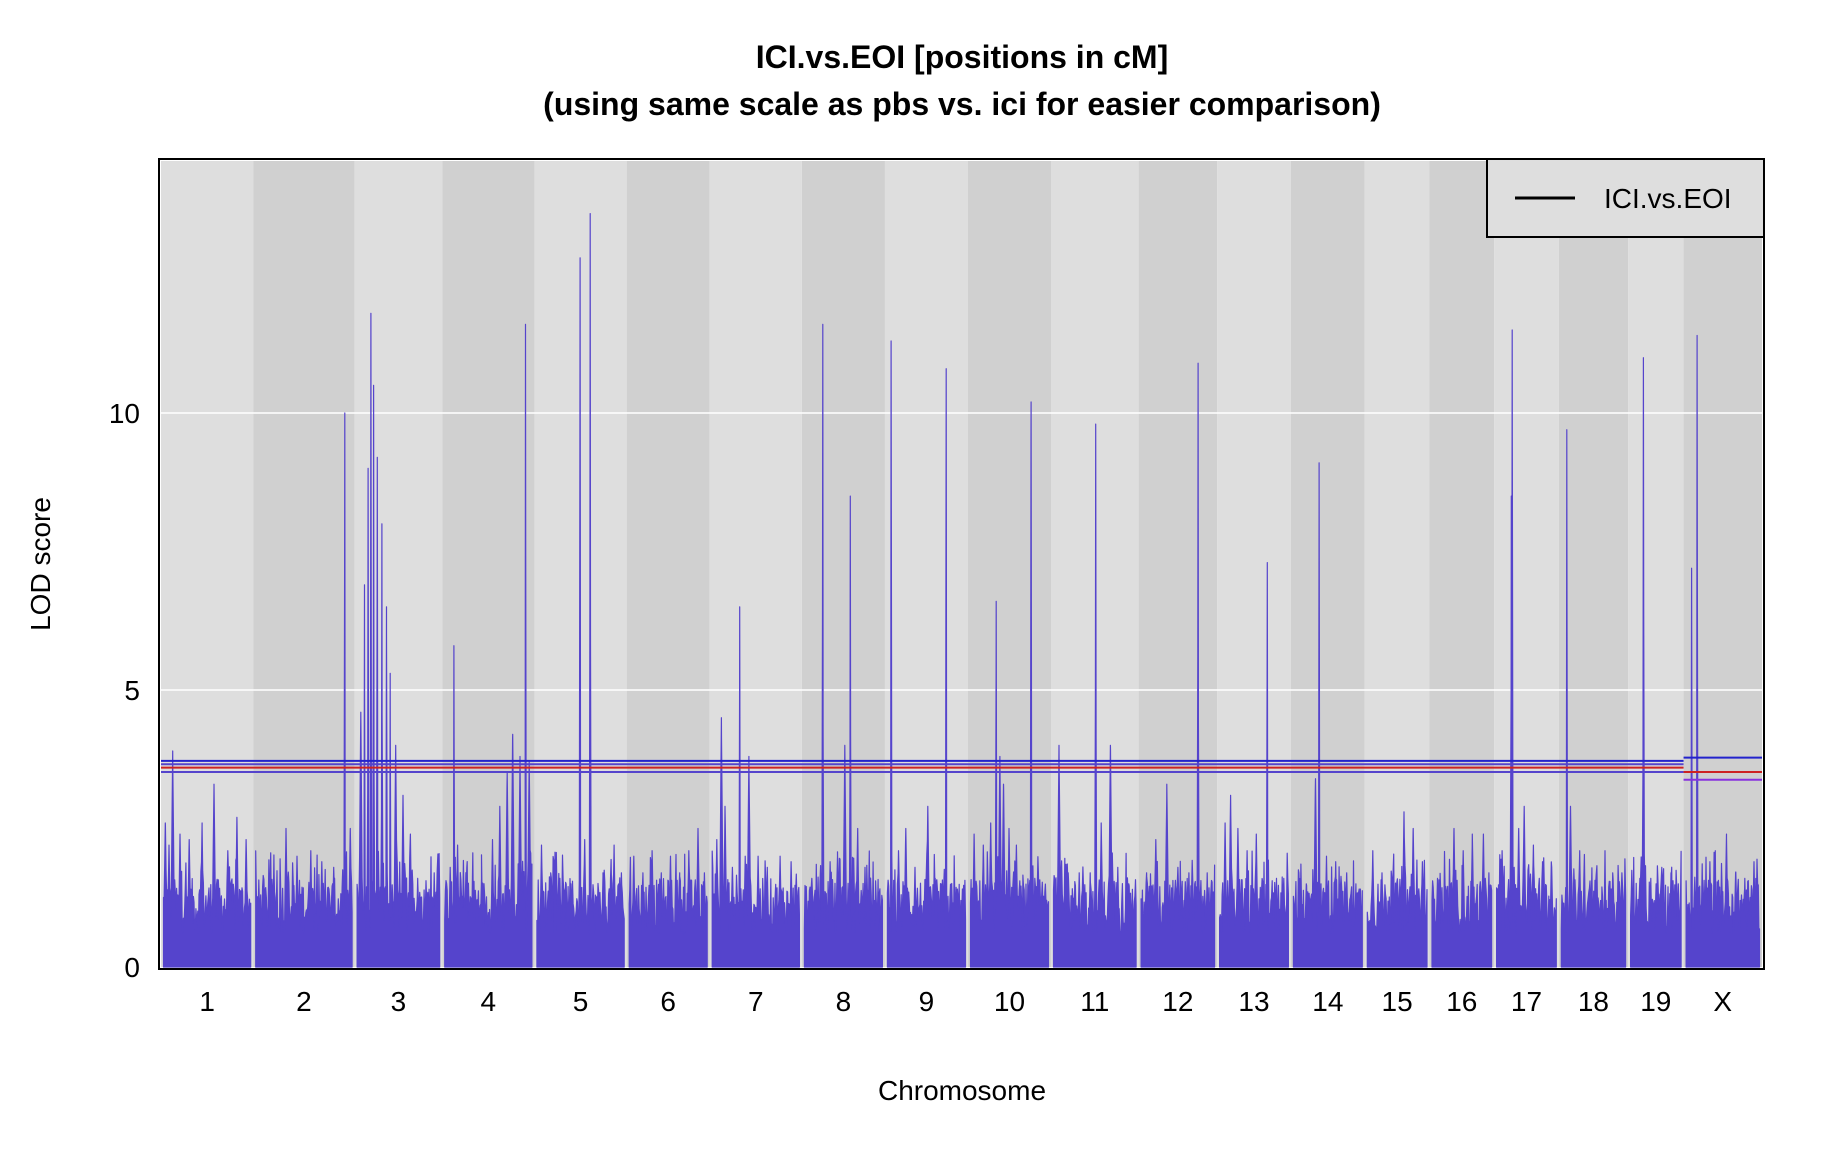  Describe the element at coordinates (124, 413) in the screenshot. I see `y-tick-label-10: 10` at that location.